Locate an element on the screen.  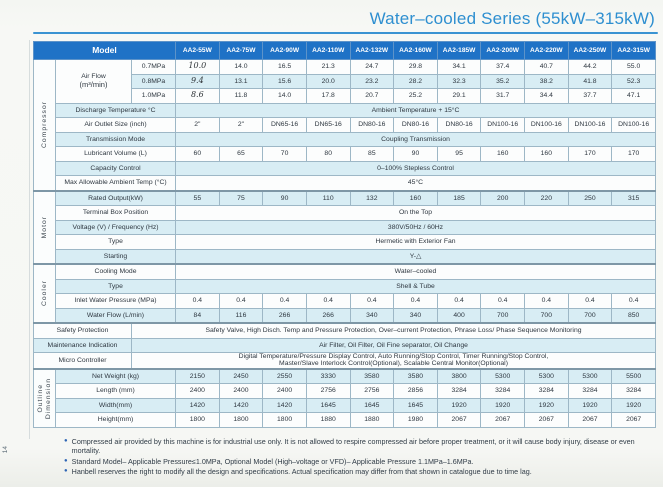
value-cell: 16.5 is located at coordinates (284, 67).